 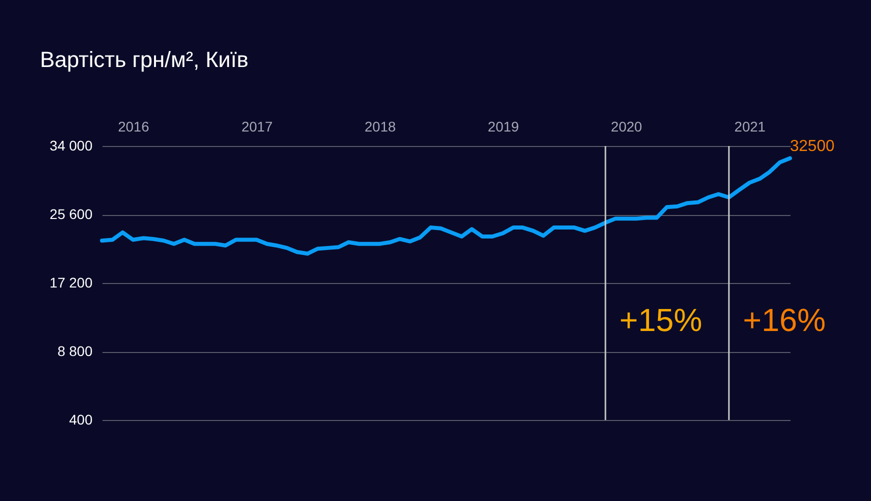 What do you see at coordinates (380, 126) in the screenshot?
I see `x-tick-label: 2018` at bounding box center [380, 126].